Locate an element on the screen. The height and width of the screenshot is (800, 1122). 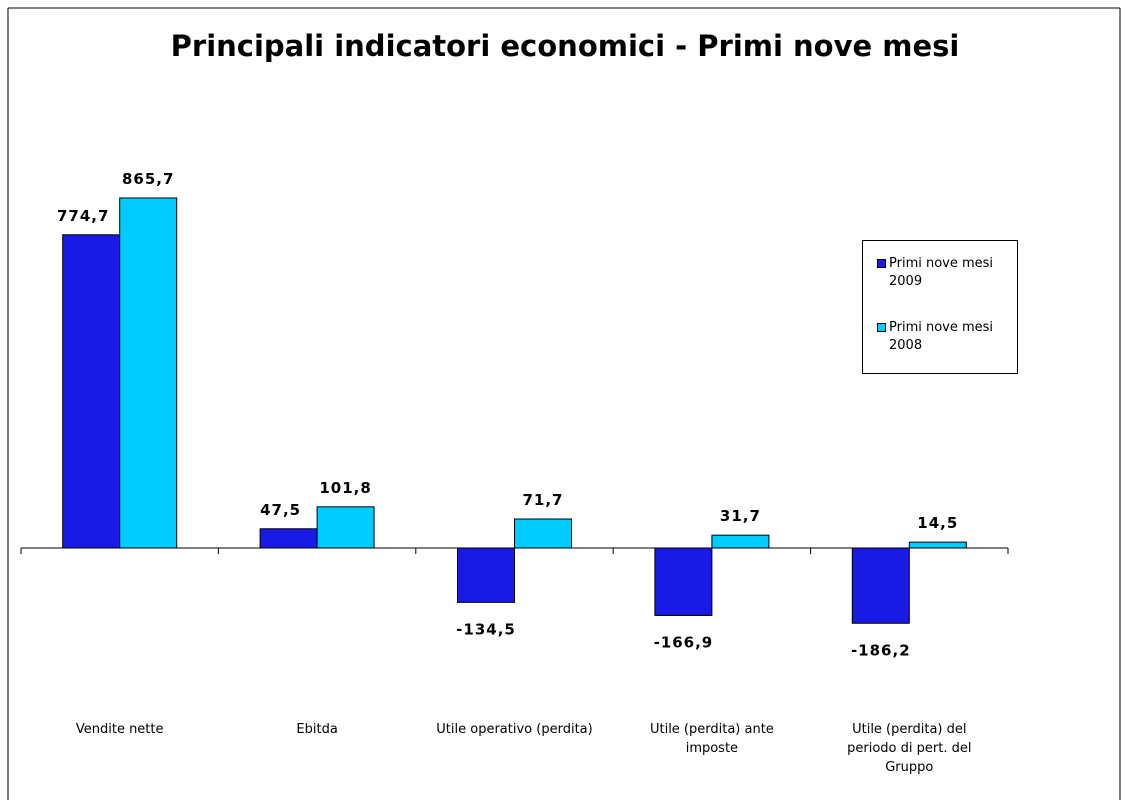
x-tick-label: Vendite nette is located at coordinates (119, 729).